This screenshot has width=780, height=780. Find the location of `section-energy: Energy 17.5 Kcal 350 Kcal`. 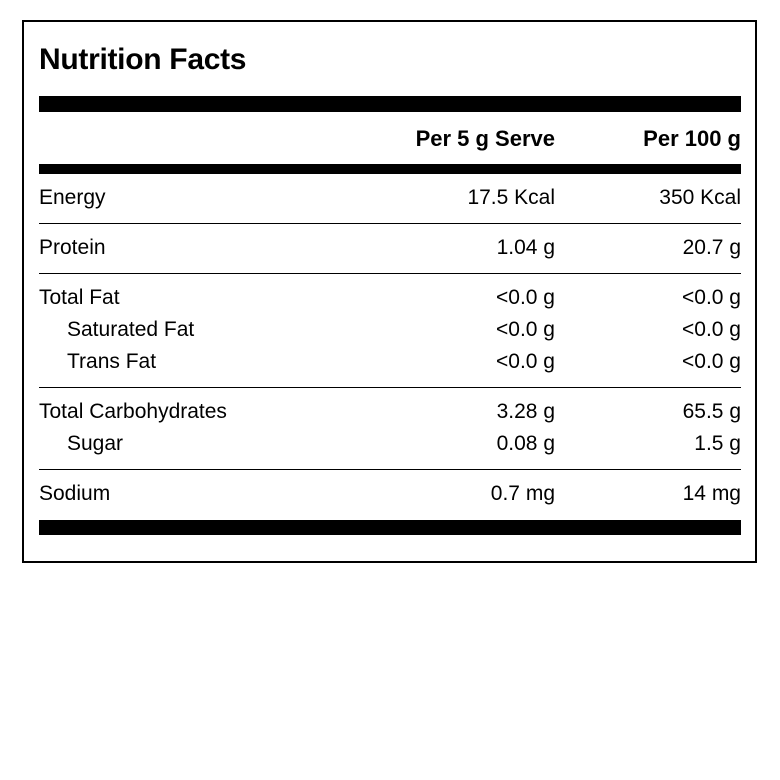

section-energy: Energy 17.5 Kcal 350 Kcal is located at coordinates (390, 199).